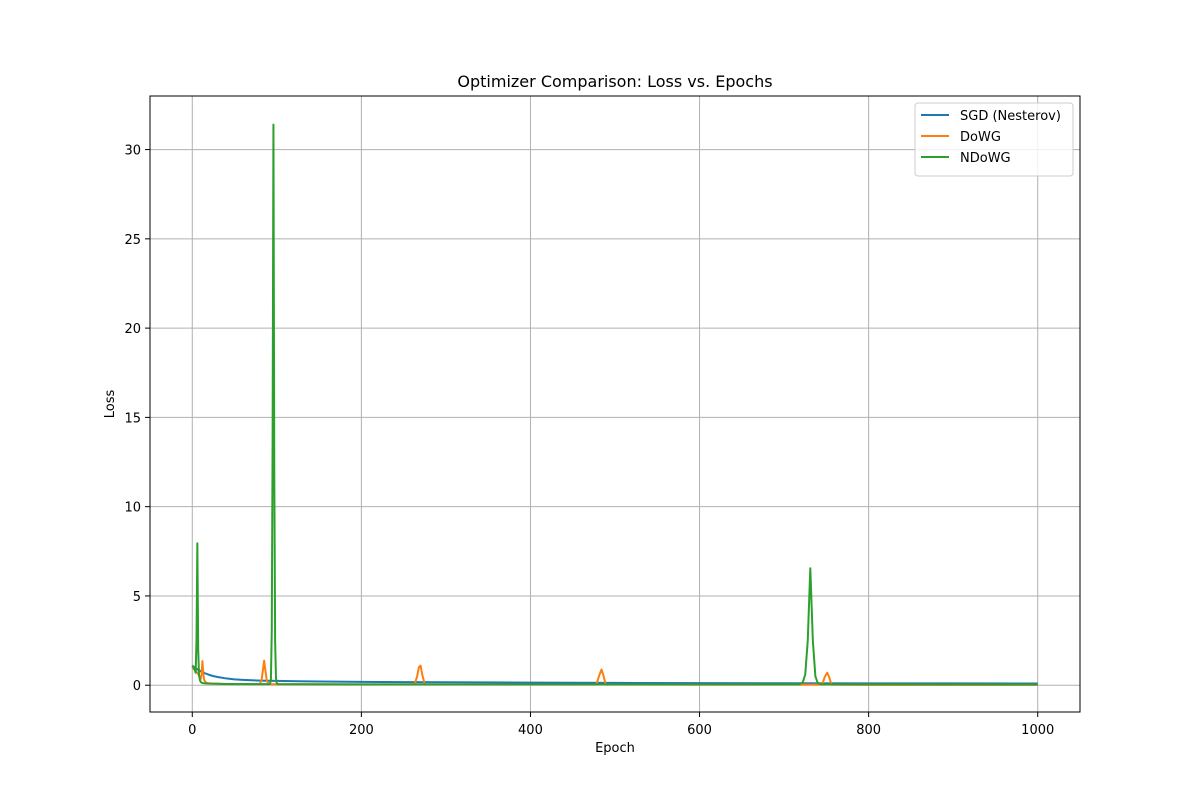  What do you see at coordinates (614, 81) in the screenshot?
I see `chart-title: Optimizer Comparison: Loss vs. Epochs` at bounding box center [614, 81].